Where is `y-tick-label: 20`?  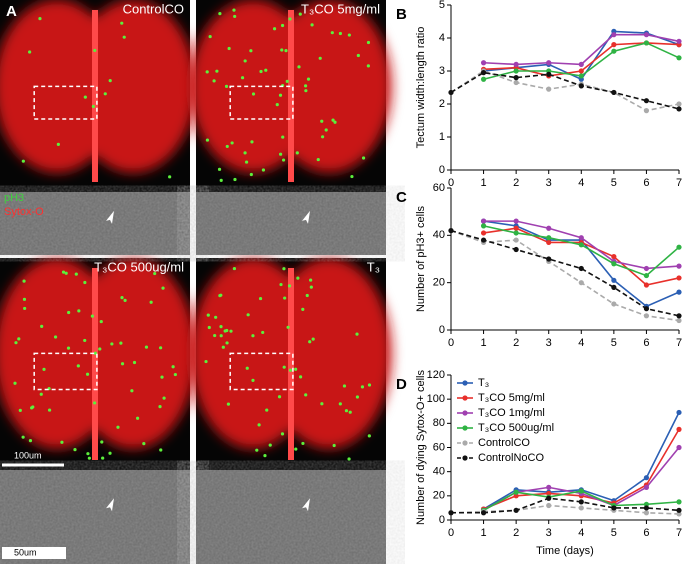
y-tick-label: 20 is located at coordinates (439, 496).